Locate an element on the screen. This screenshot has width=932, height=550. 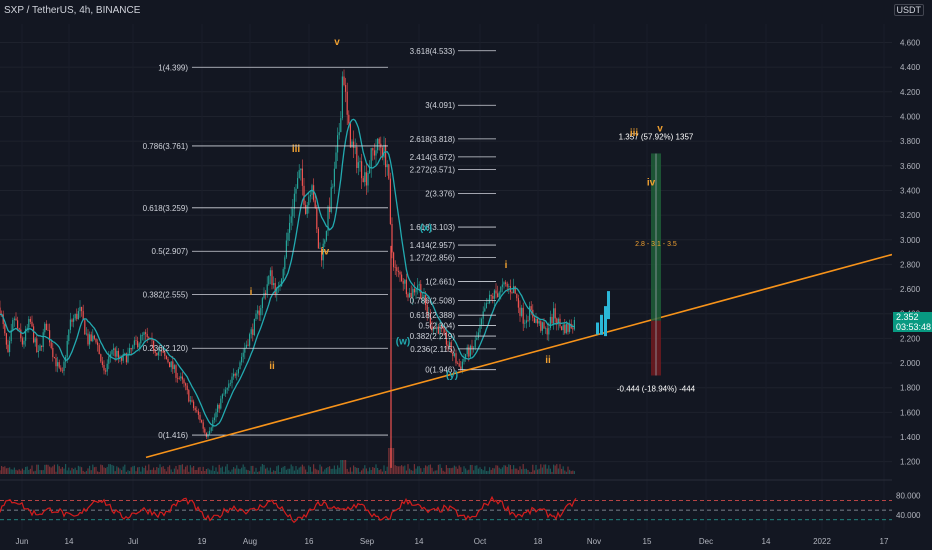
currency-label: USDT is located at coordinates (908, 10).